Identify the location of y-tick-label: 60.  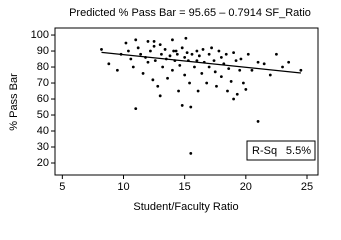
(43, 99).